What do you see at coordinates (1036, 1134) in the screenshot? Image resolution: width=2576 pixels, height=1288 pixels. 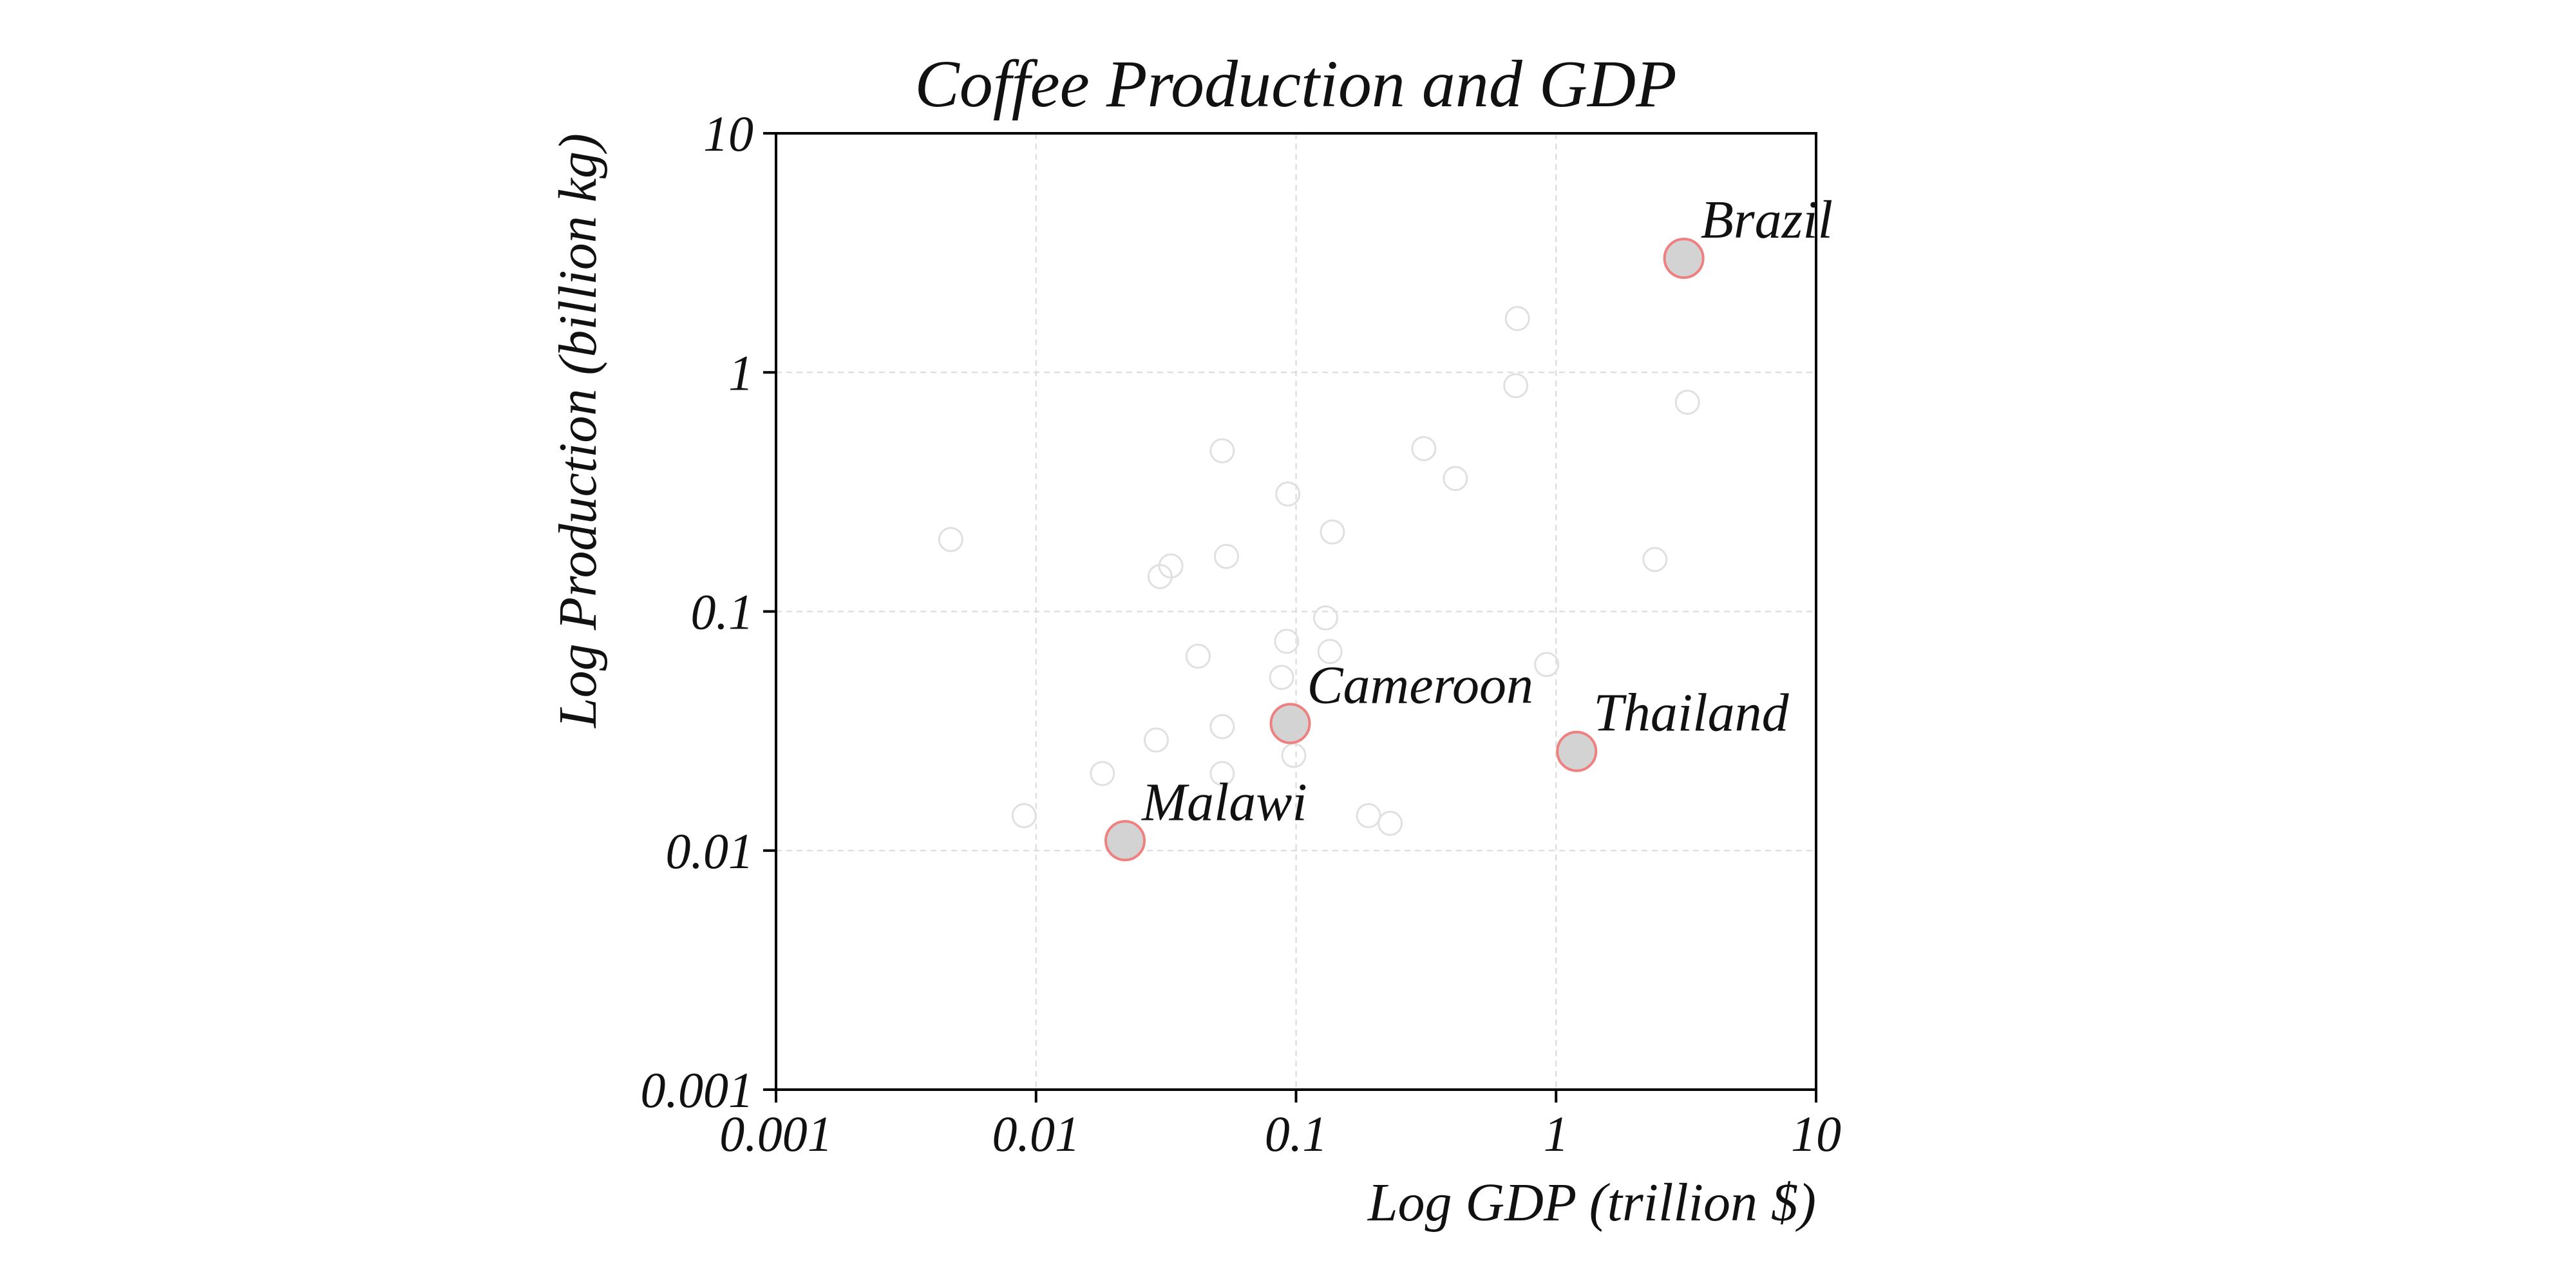 I see `x-tick-label: 0.01` at bounding box center [1036, 1134].